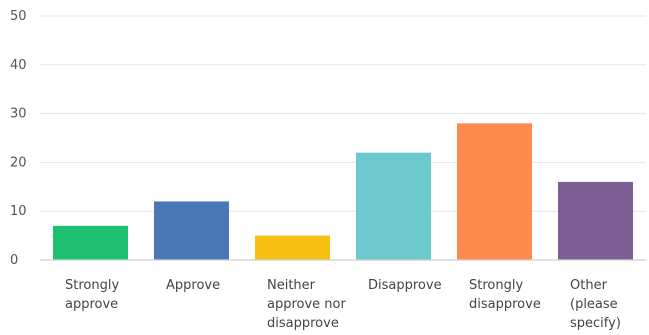 This screenshot has width=649, height=335. What do you see at coordinates (405, 285) in the screenshot?
I see `x-category-label: Disapprove` at bounding box center [405, 285].